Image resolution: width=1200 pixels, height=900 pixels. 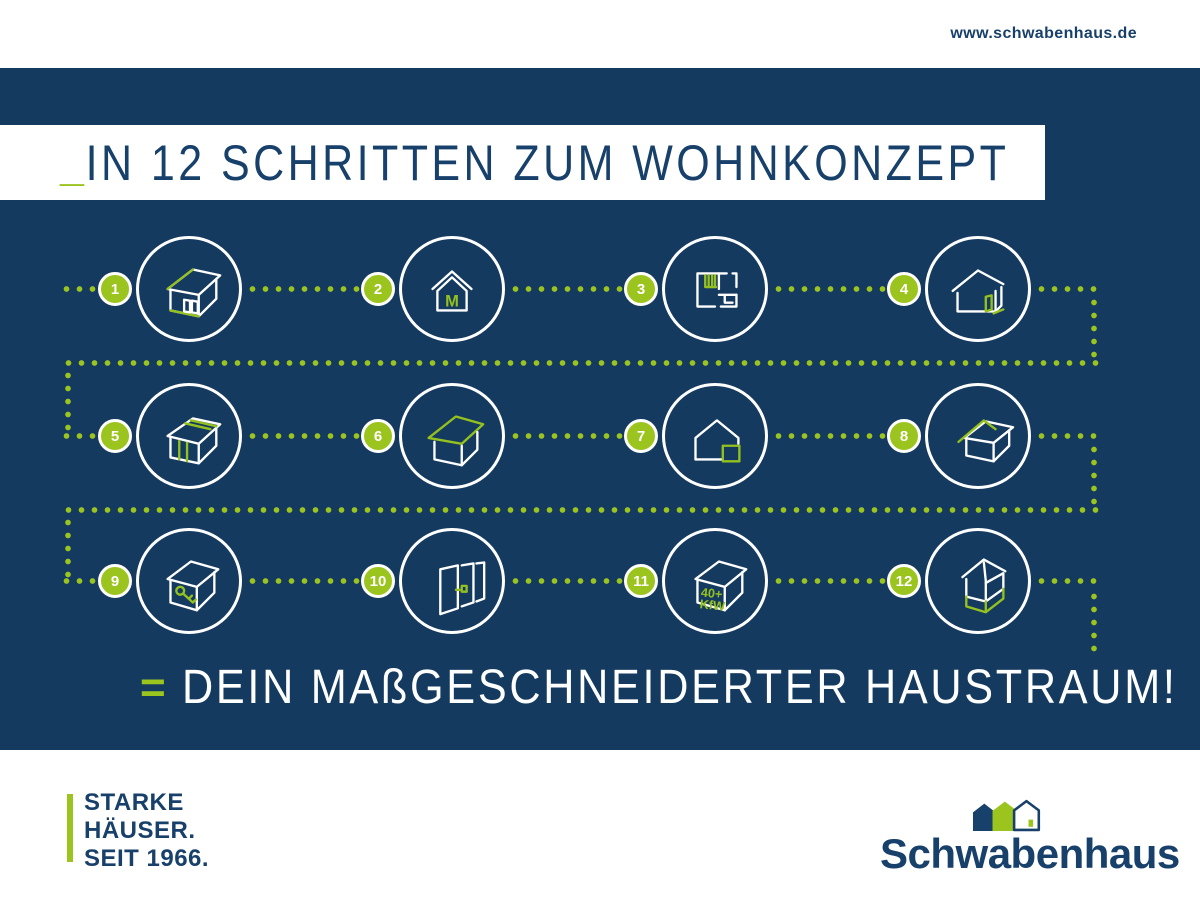 What do you see at coordinates (978, 292) in the screenshot?
I see `house-entrance-icon` at bounding box center [978, 292].